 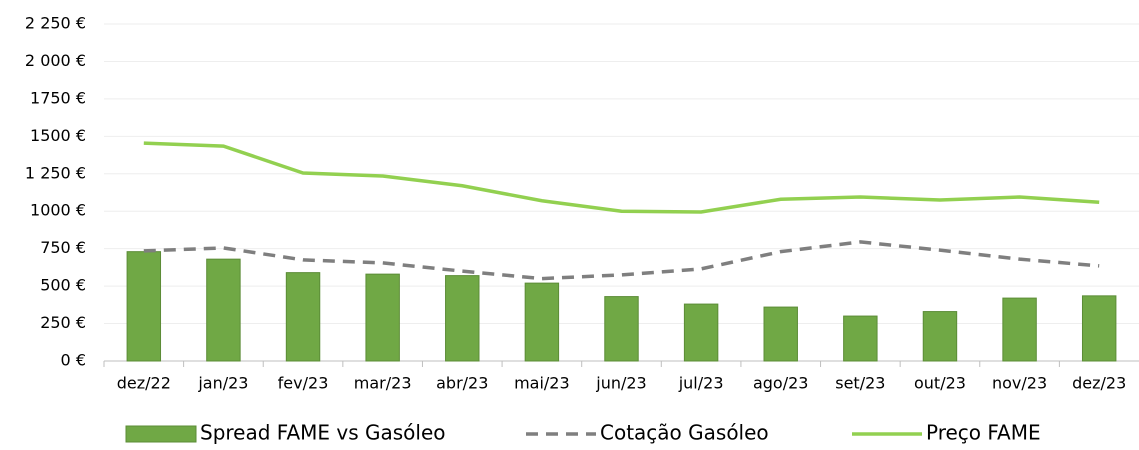 I want to click on x-tick-label: ago/23, so click(x=781, y=383).